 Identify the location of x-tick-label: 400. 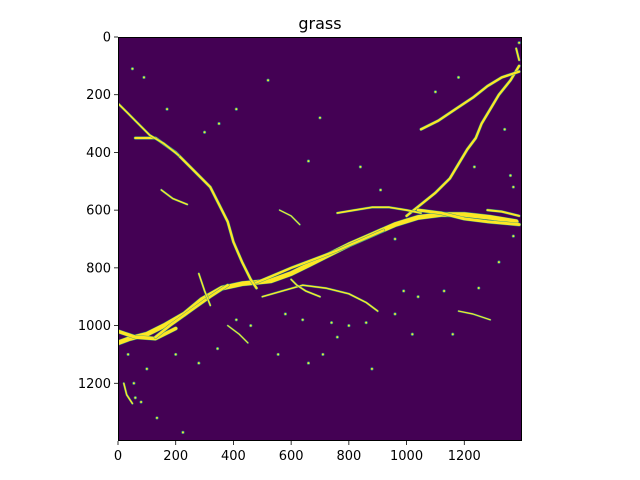
(233, 456).